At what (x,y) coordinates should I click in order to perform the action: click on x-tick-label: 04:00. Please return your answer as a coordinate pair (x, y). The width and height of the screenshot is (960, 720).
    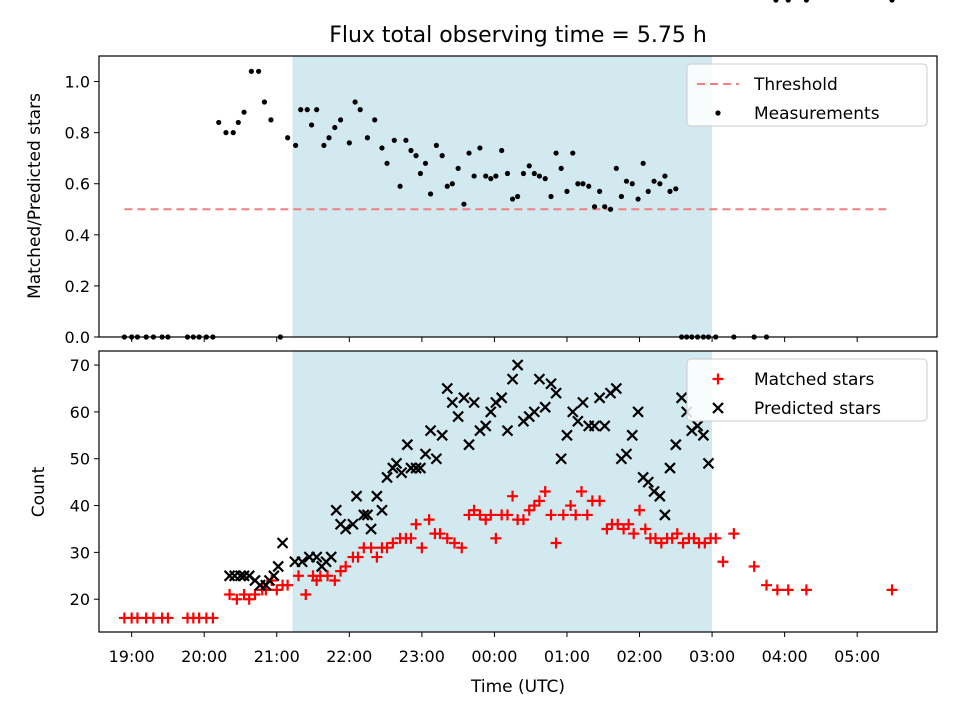
    Looking at the image, I should click on (785, 656).